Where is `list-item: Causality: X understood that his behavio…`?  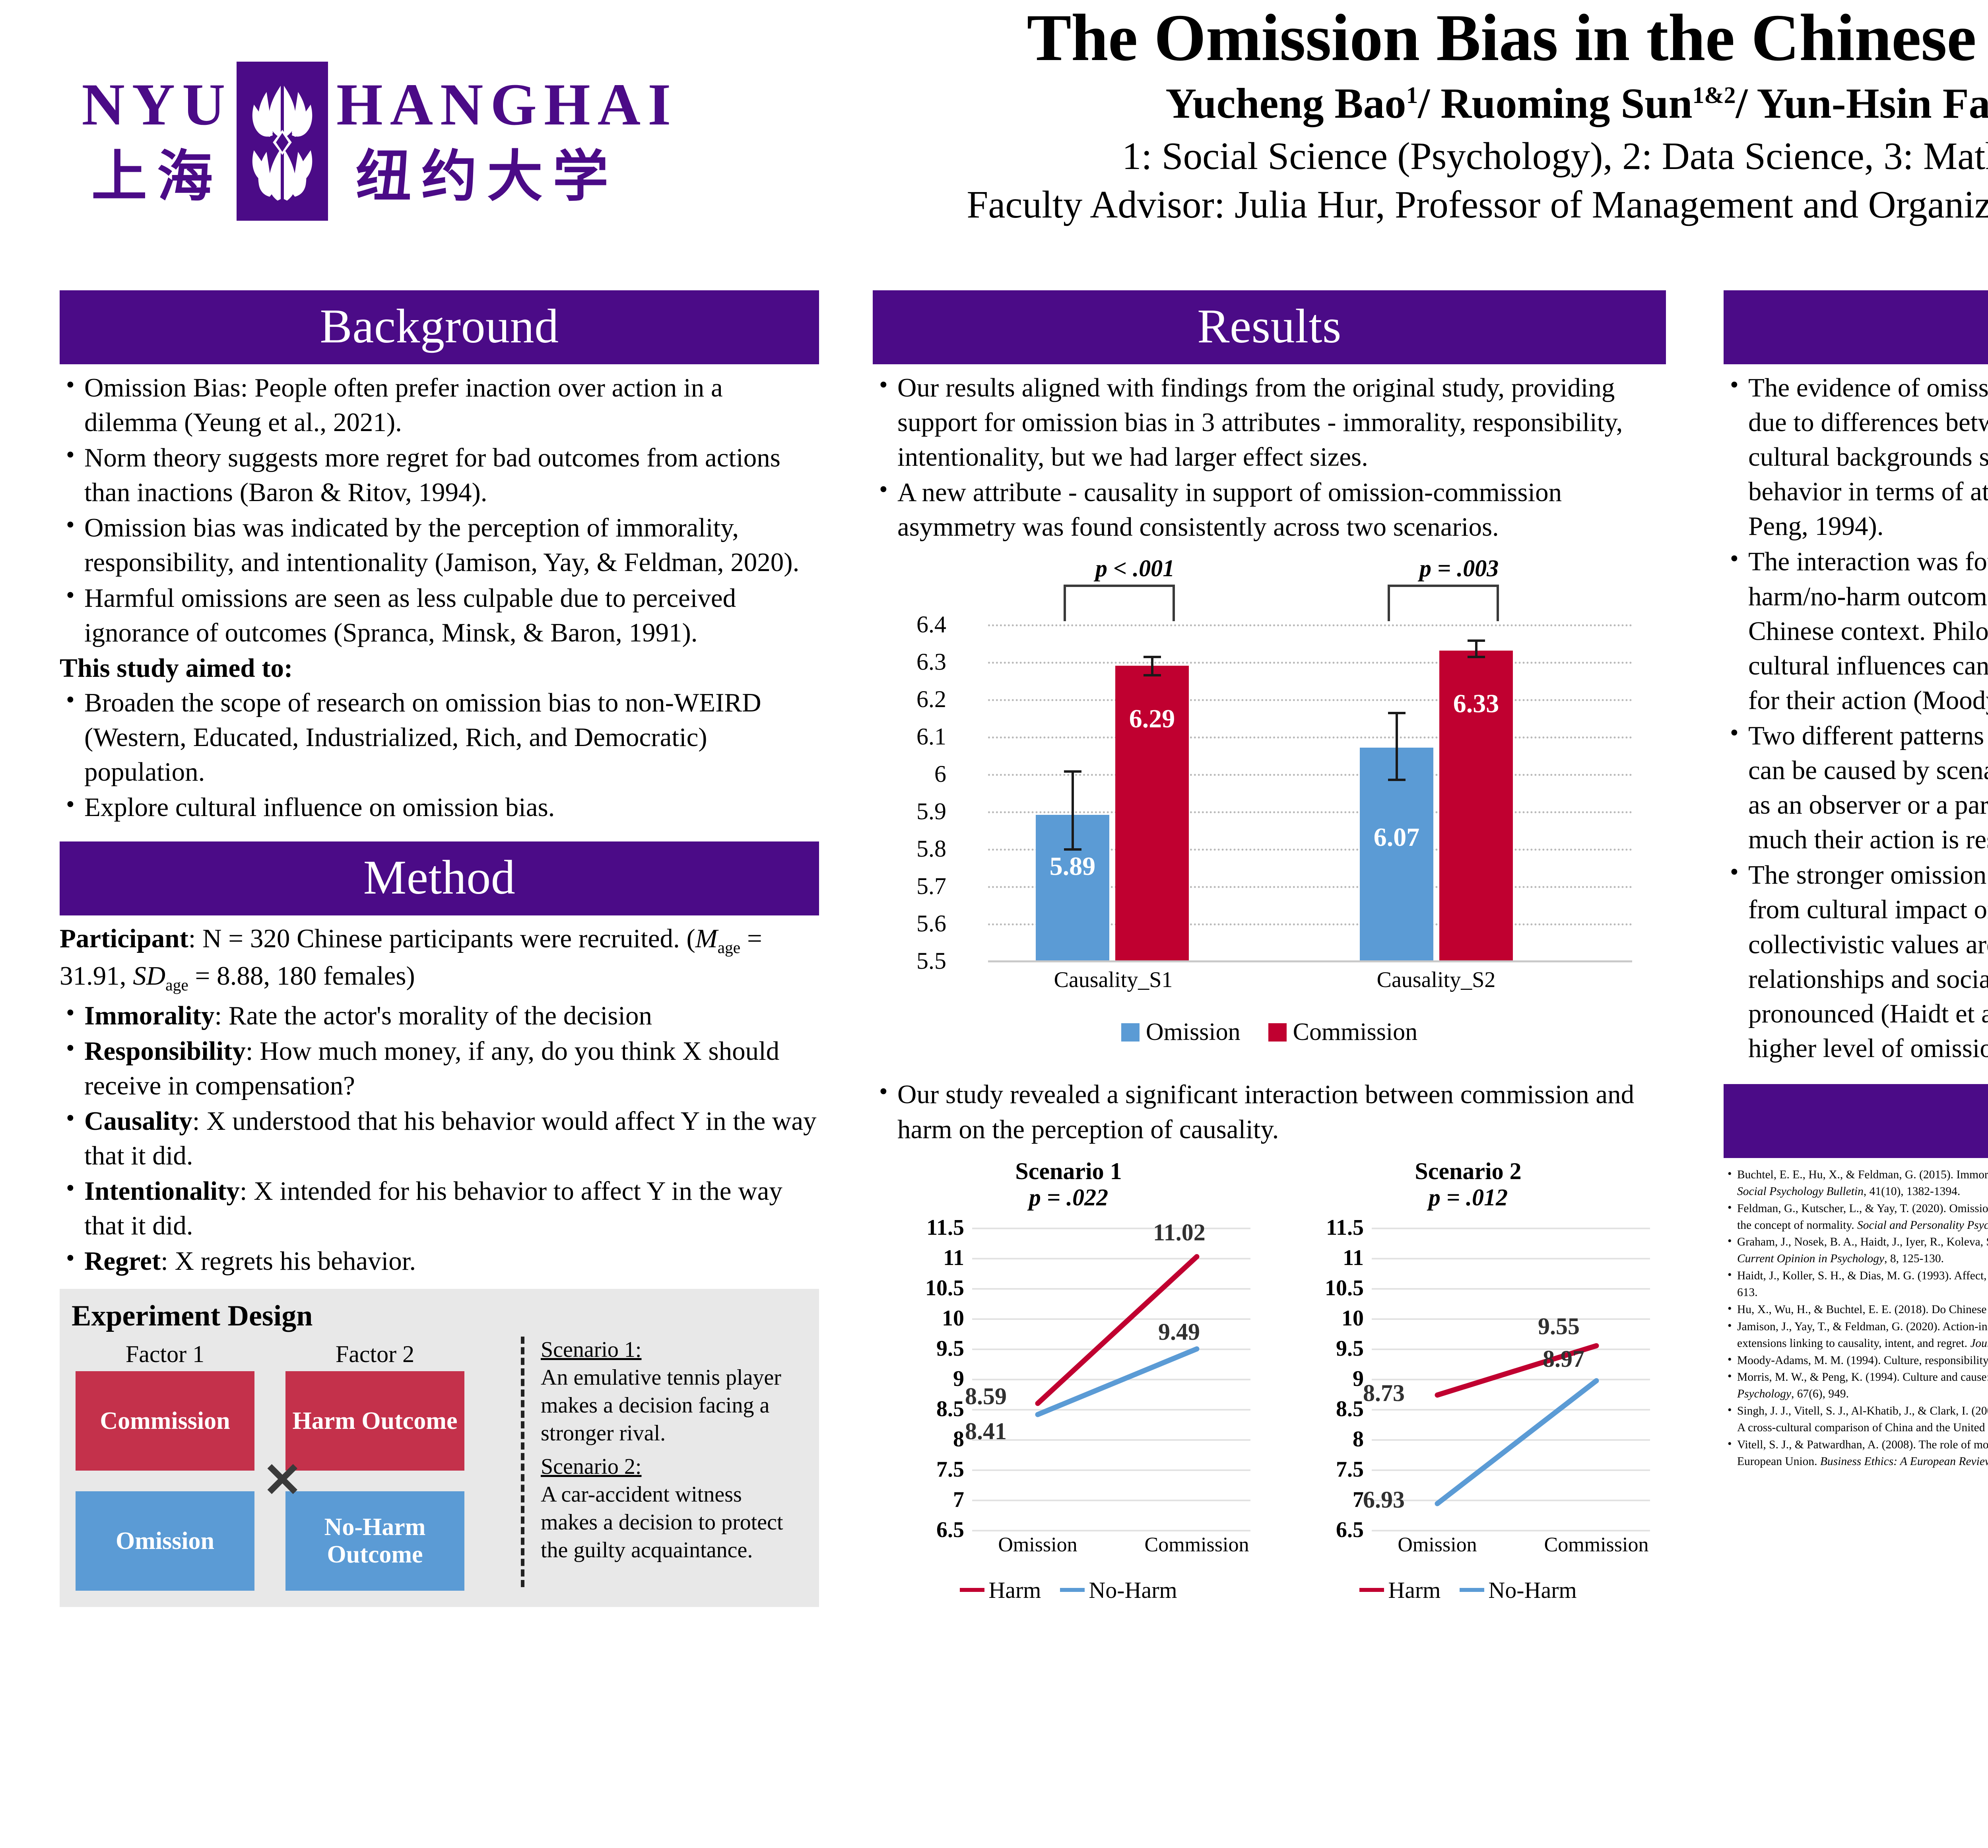 list-item: Causality: X understood that his behavio… is located at coordinates (439, 1137).